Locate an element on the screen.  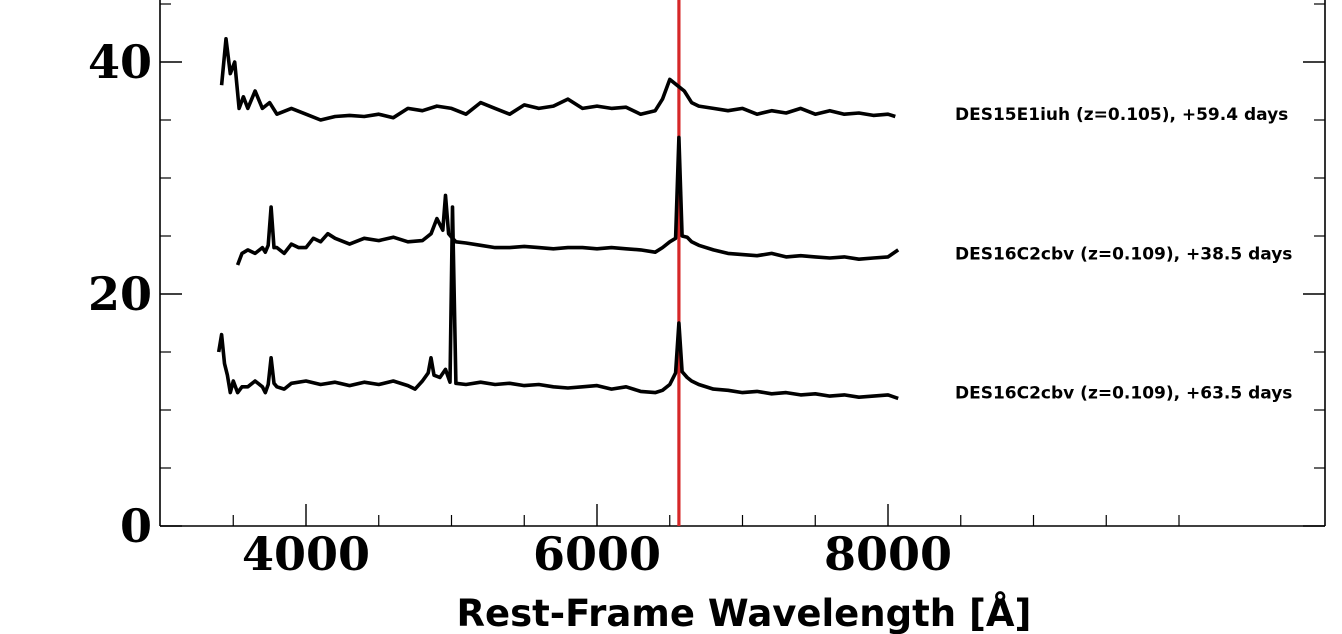
y-tick-label: 0 is located at coordinates (136, 526).